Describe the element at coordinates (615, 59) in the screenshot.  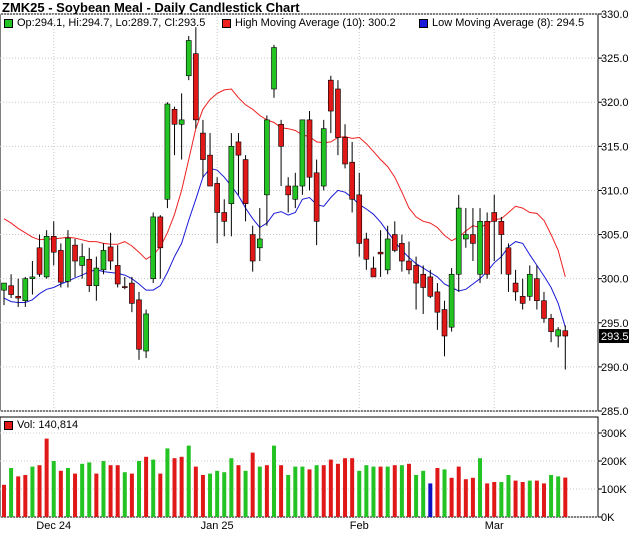
I see `price-tick-label: 325.0` at that location.